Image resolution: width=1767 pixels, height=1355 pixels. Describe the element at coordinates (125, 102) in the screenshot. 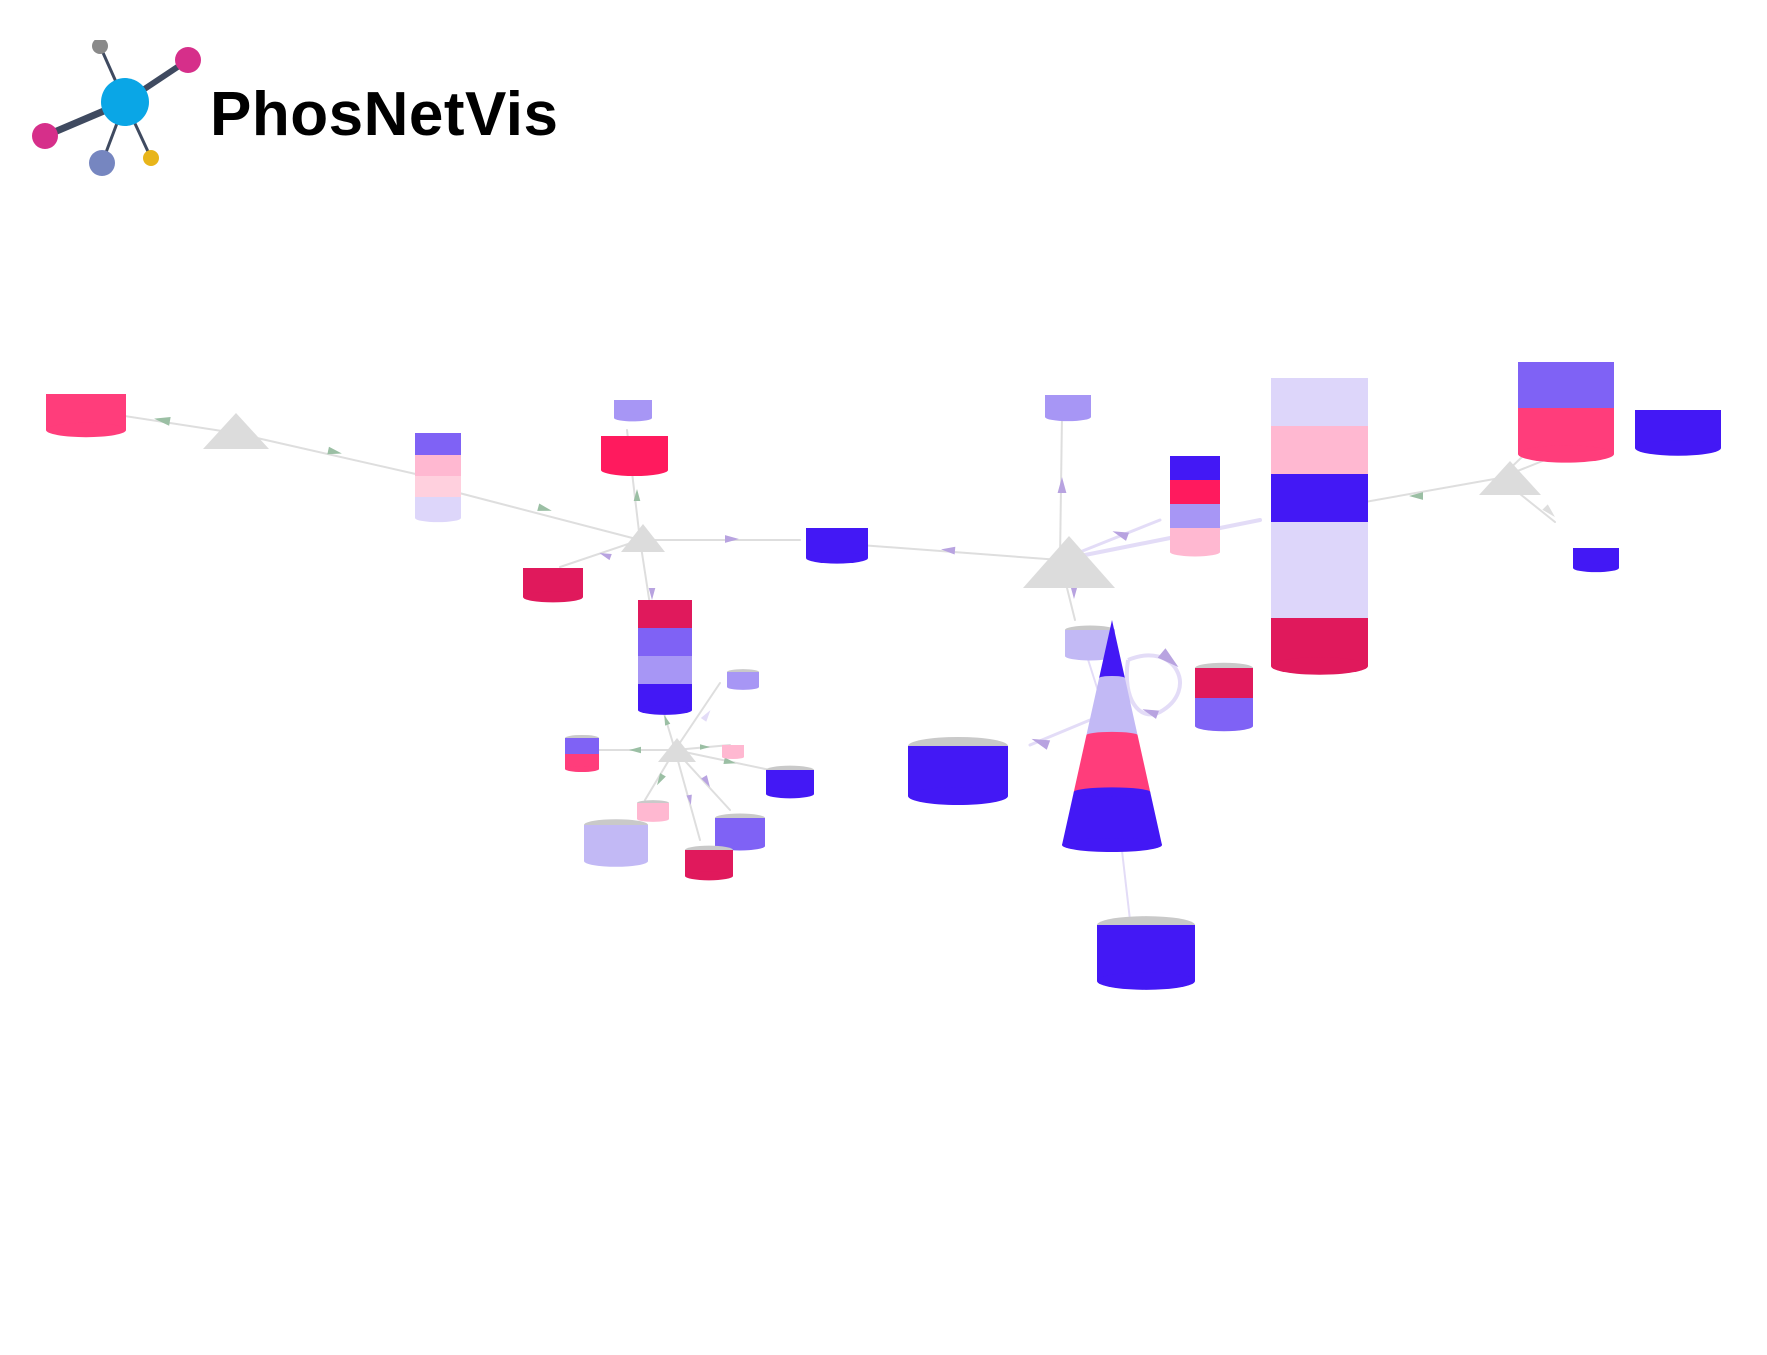

I see `logo-node-hub` at that location.